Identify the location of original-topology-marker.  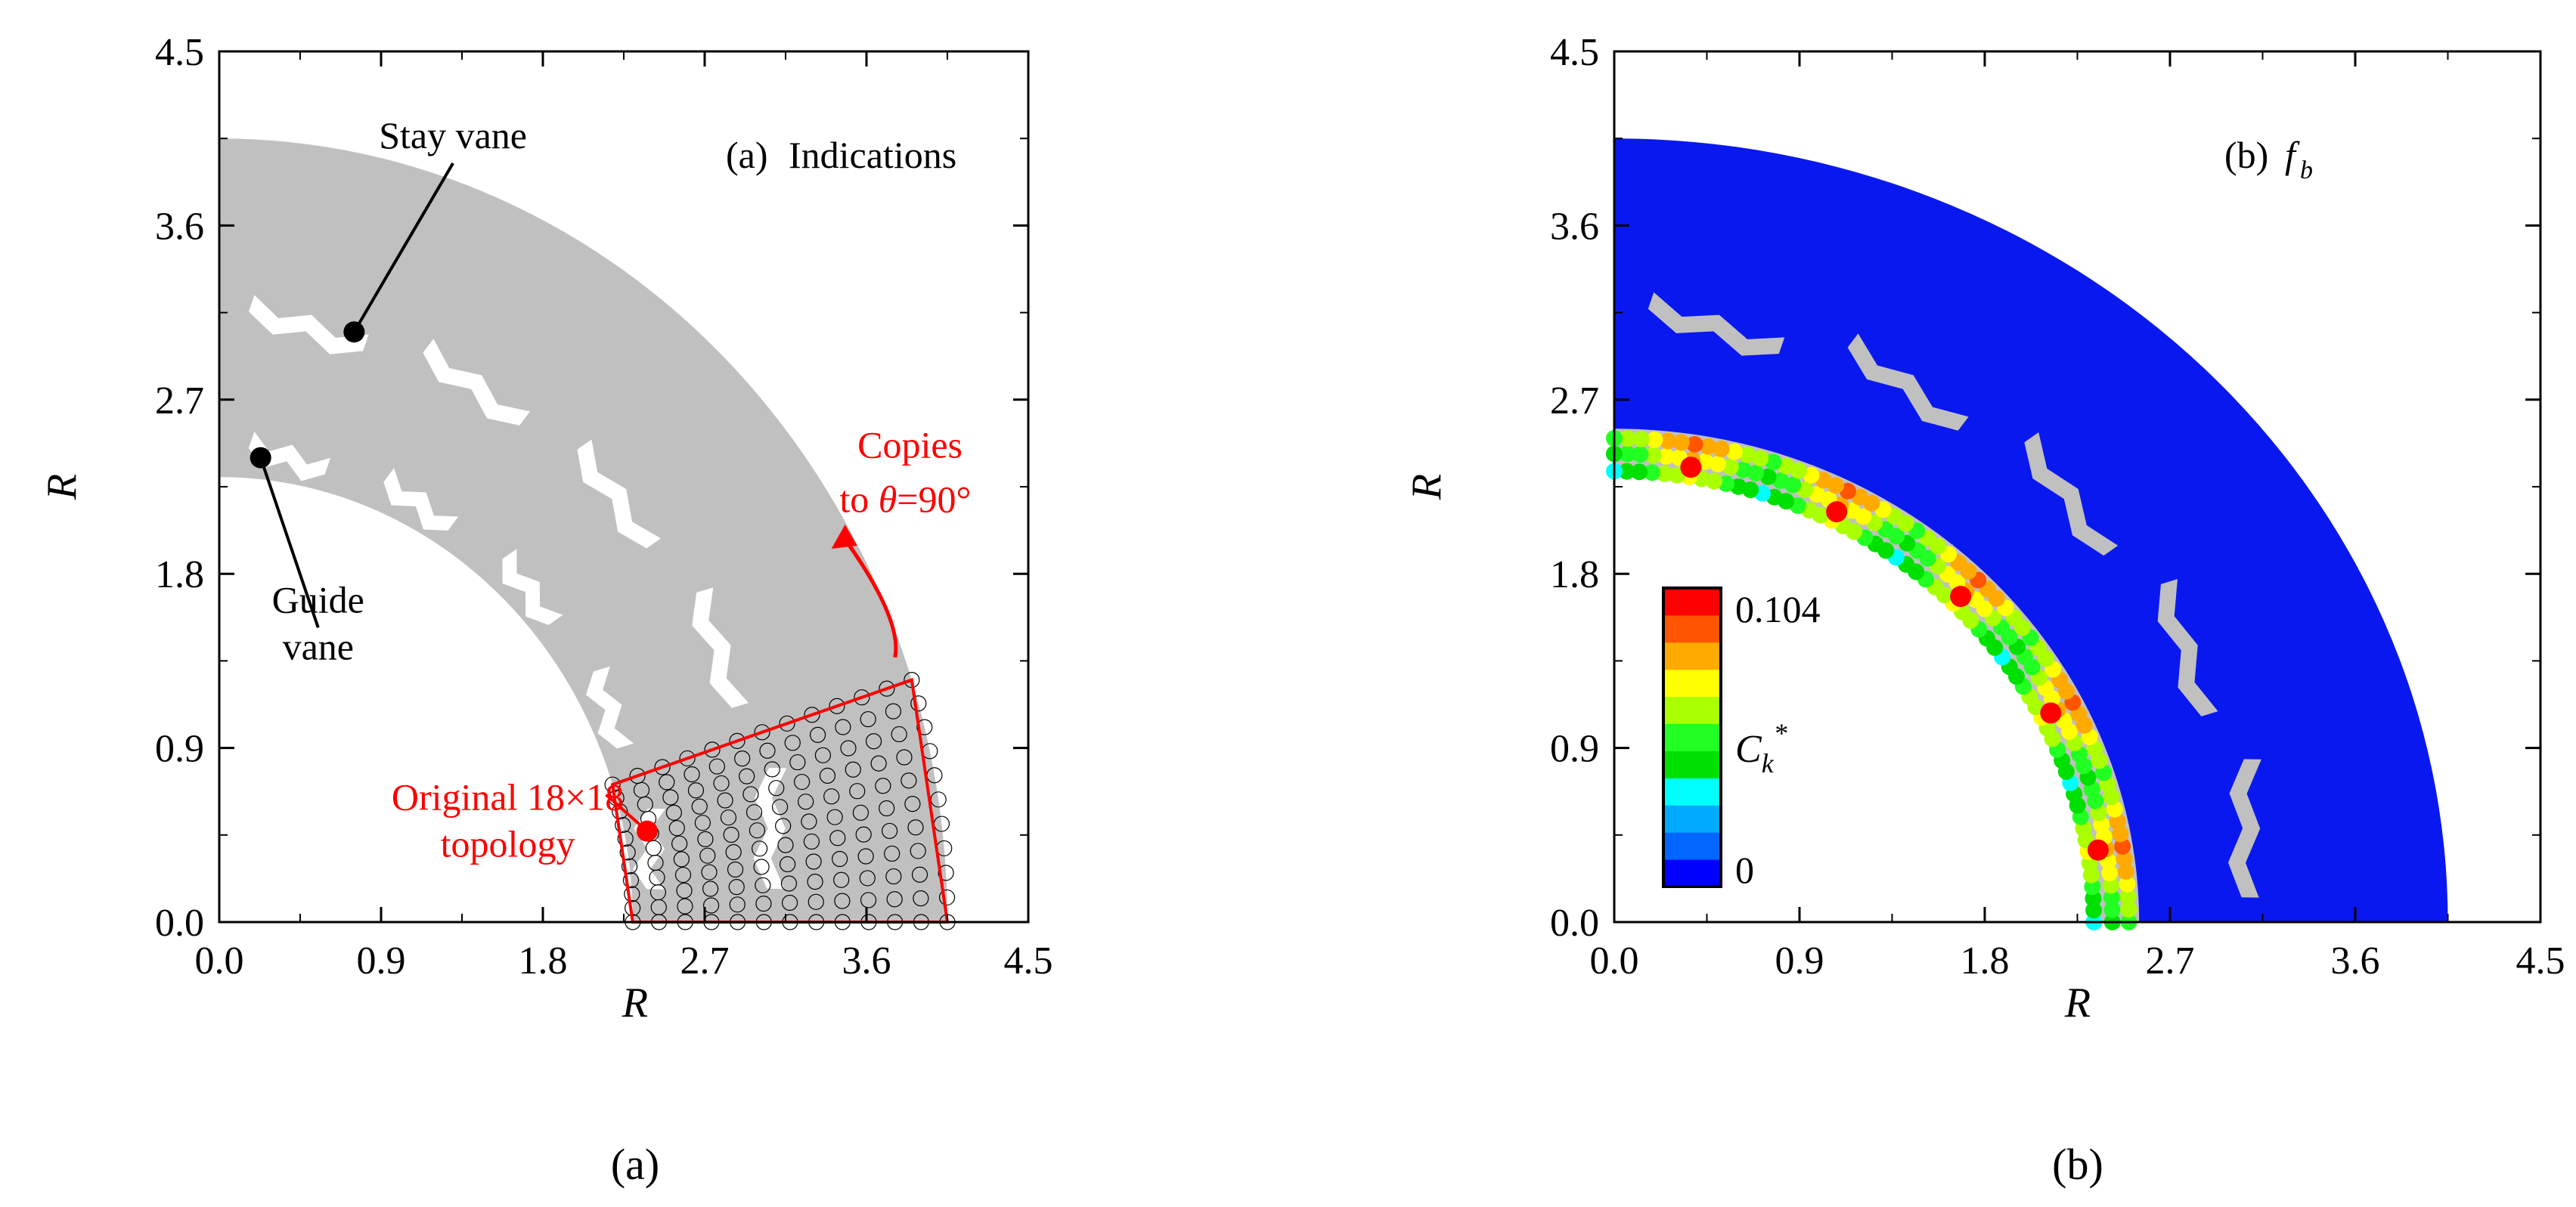
(647, 831).